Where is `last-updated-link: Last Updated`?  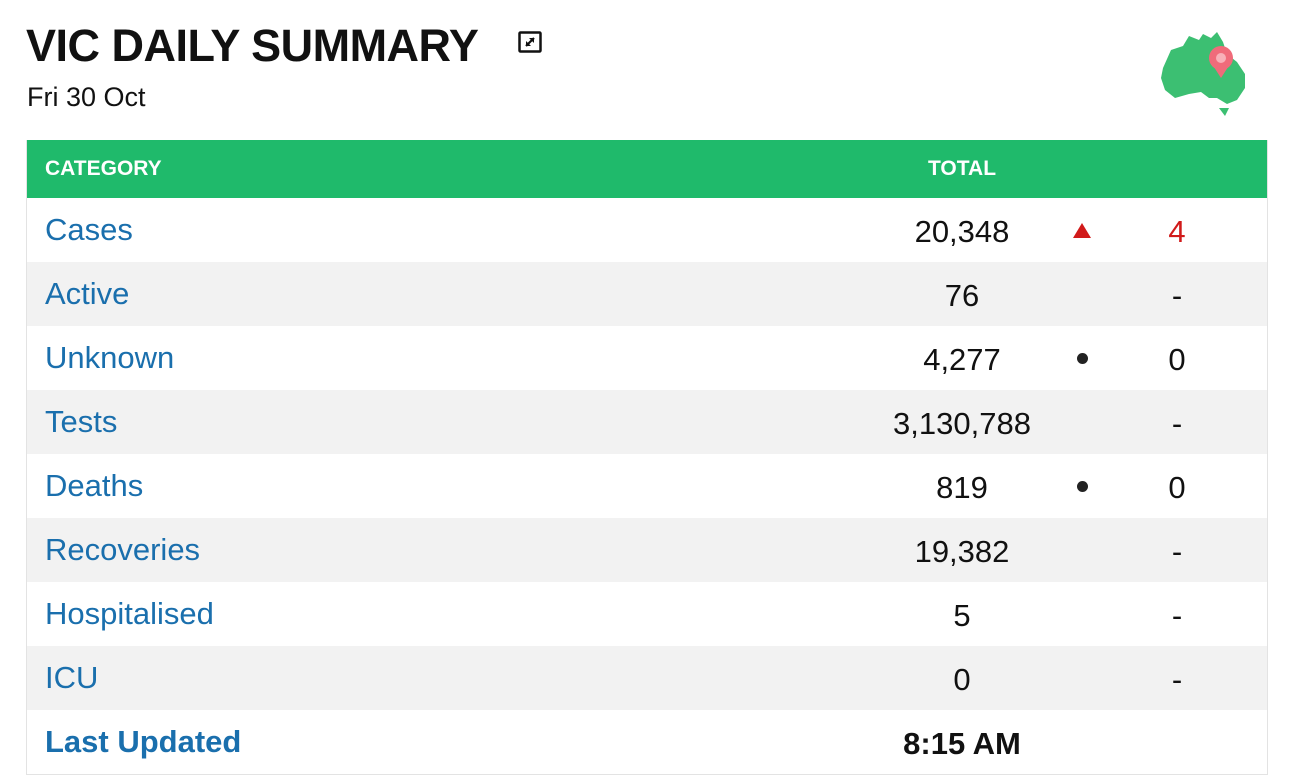
last-updated-link: Last Updated is located at coordinates (143, 741).